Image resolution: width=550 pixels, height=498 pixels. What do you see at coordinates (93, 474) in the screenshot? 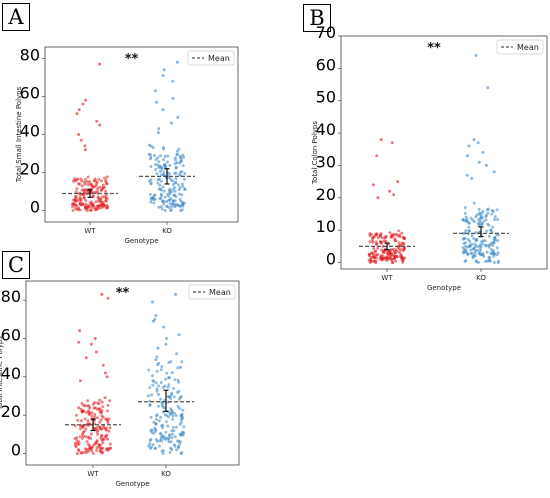
I see `x-tick-label: WT` at bounding box center [93, 474].